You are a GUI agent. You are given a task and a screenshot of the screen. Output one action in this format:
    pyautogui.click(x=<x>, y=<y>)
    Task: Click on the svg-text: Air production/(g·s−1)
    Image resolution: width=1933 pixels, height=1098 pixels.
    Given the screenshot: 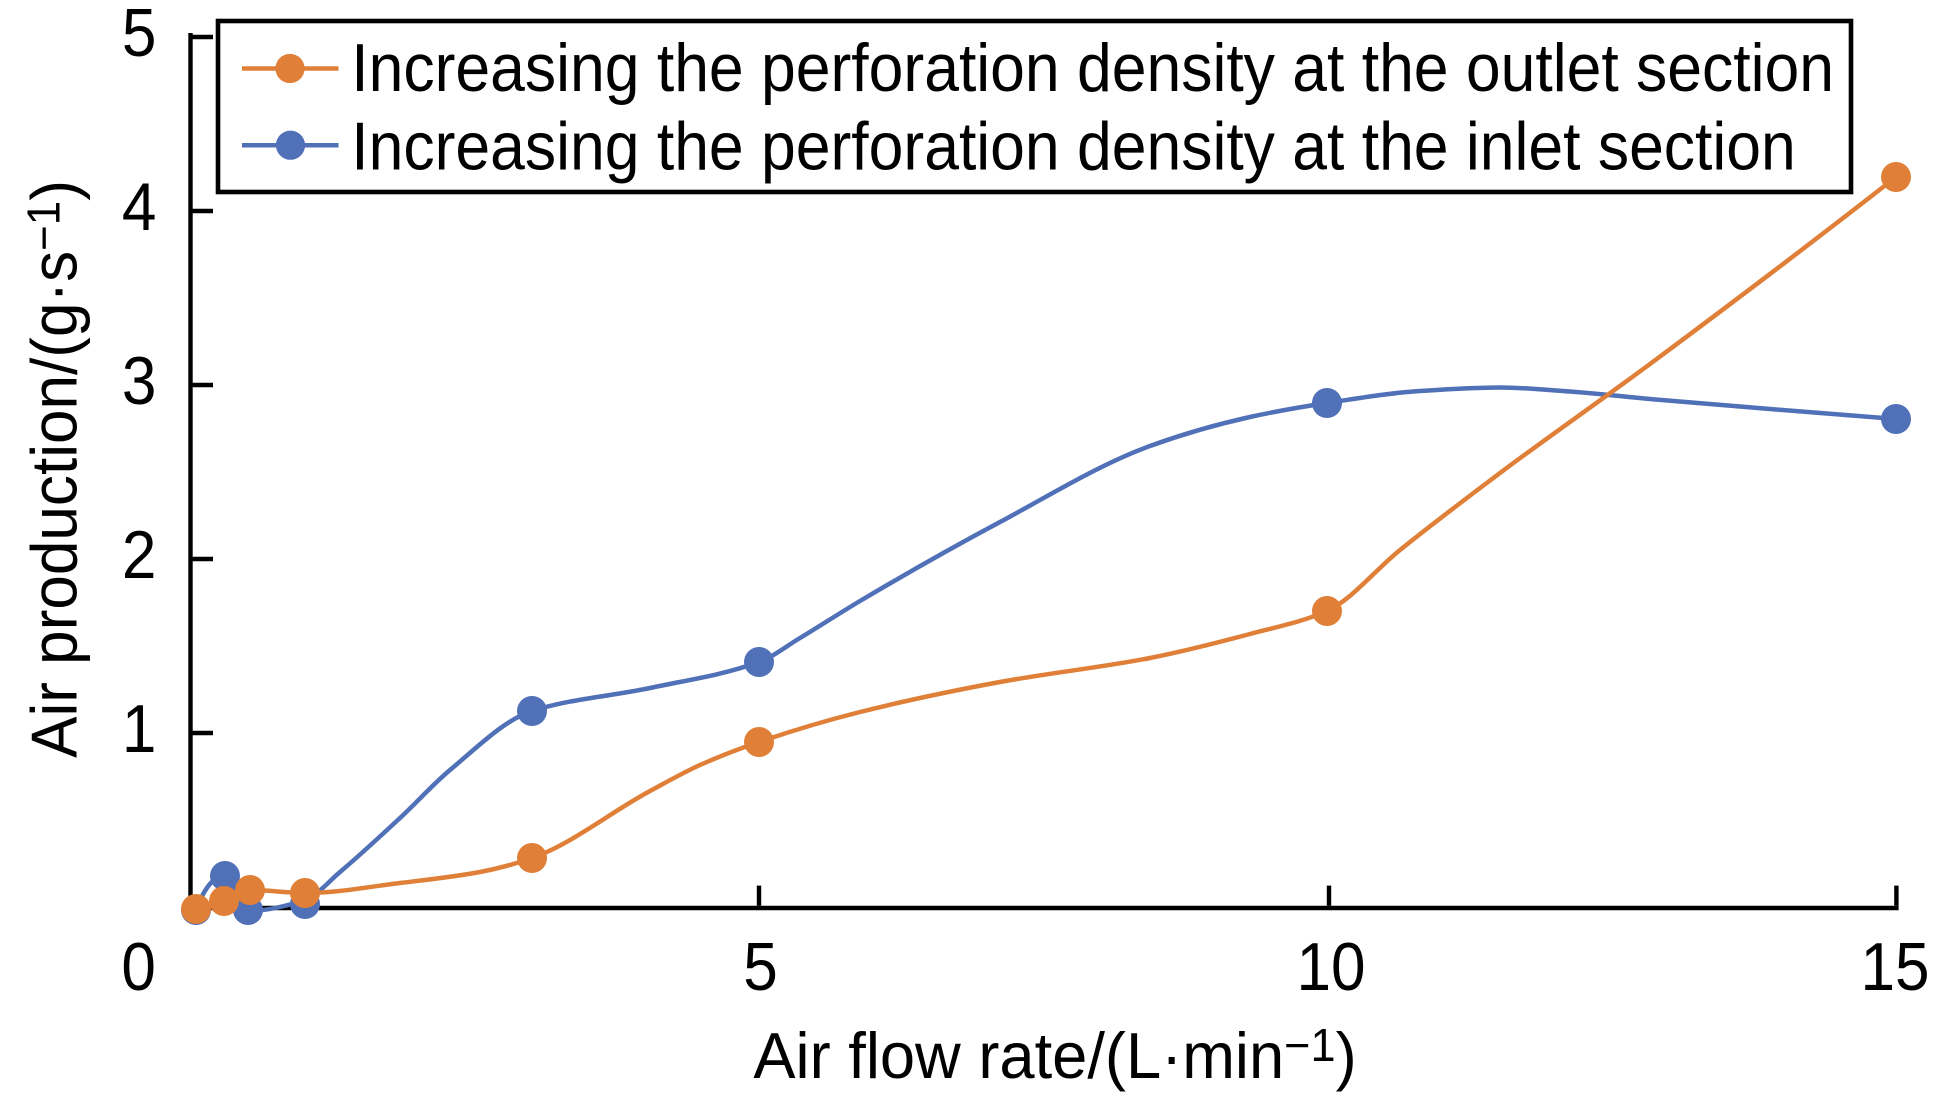 What is the action you would take?
    pyautogui.click(x=54, y=469)
    